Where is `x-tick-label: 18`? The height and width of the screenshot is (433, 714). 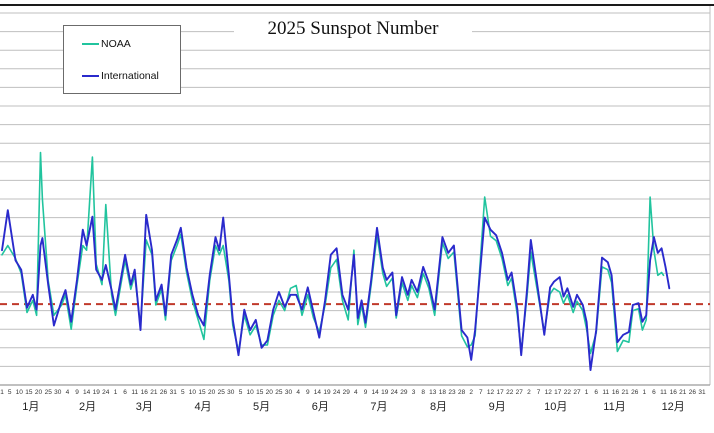 x-tick-label: 18 is located at coordinates (443, 392).